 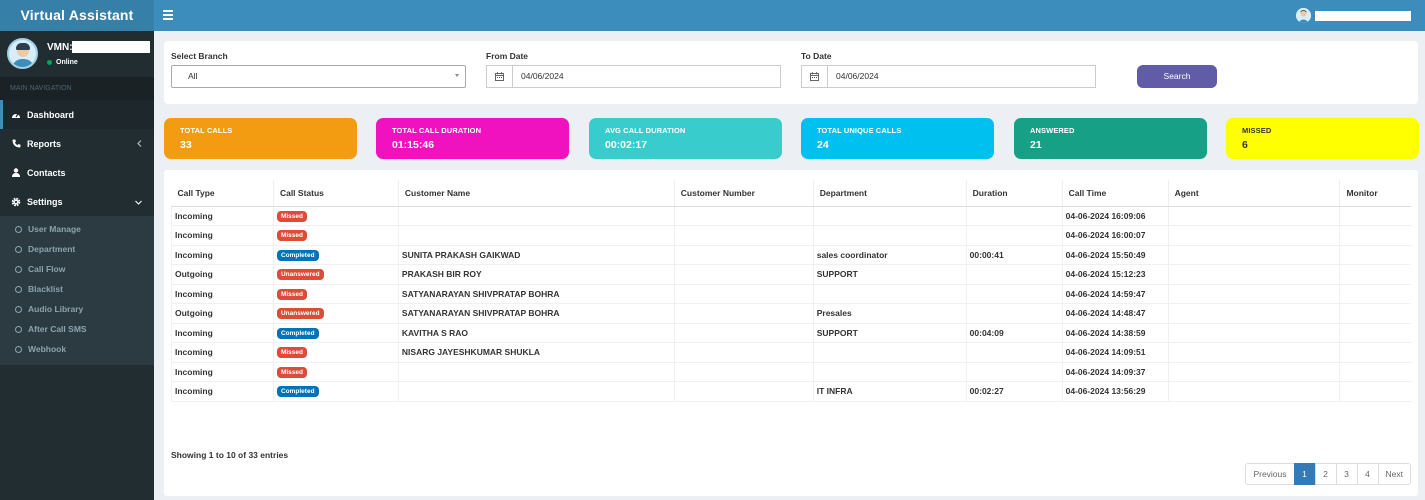 What do you see at coordinates (199, 56) in the screenshot?
I see `branch-label: Select Branch` at bounding box center [199, 56].